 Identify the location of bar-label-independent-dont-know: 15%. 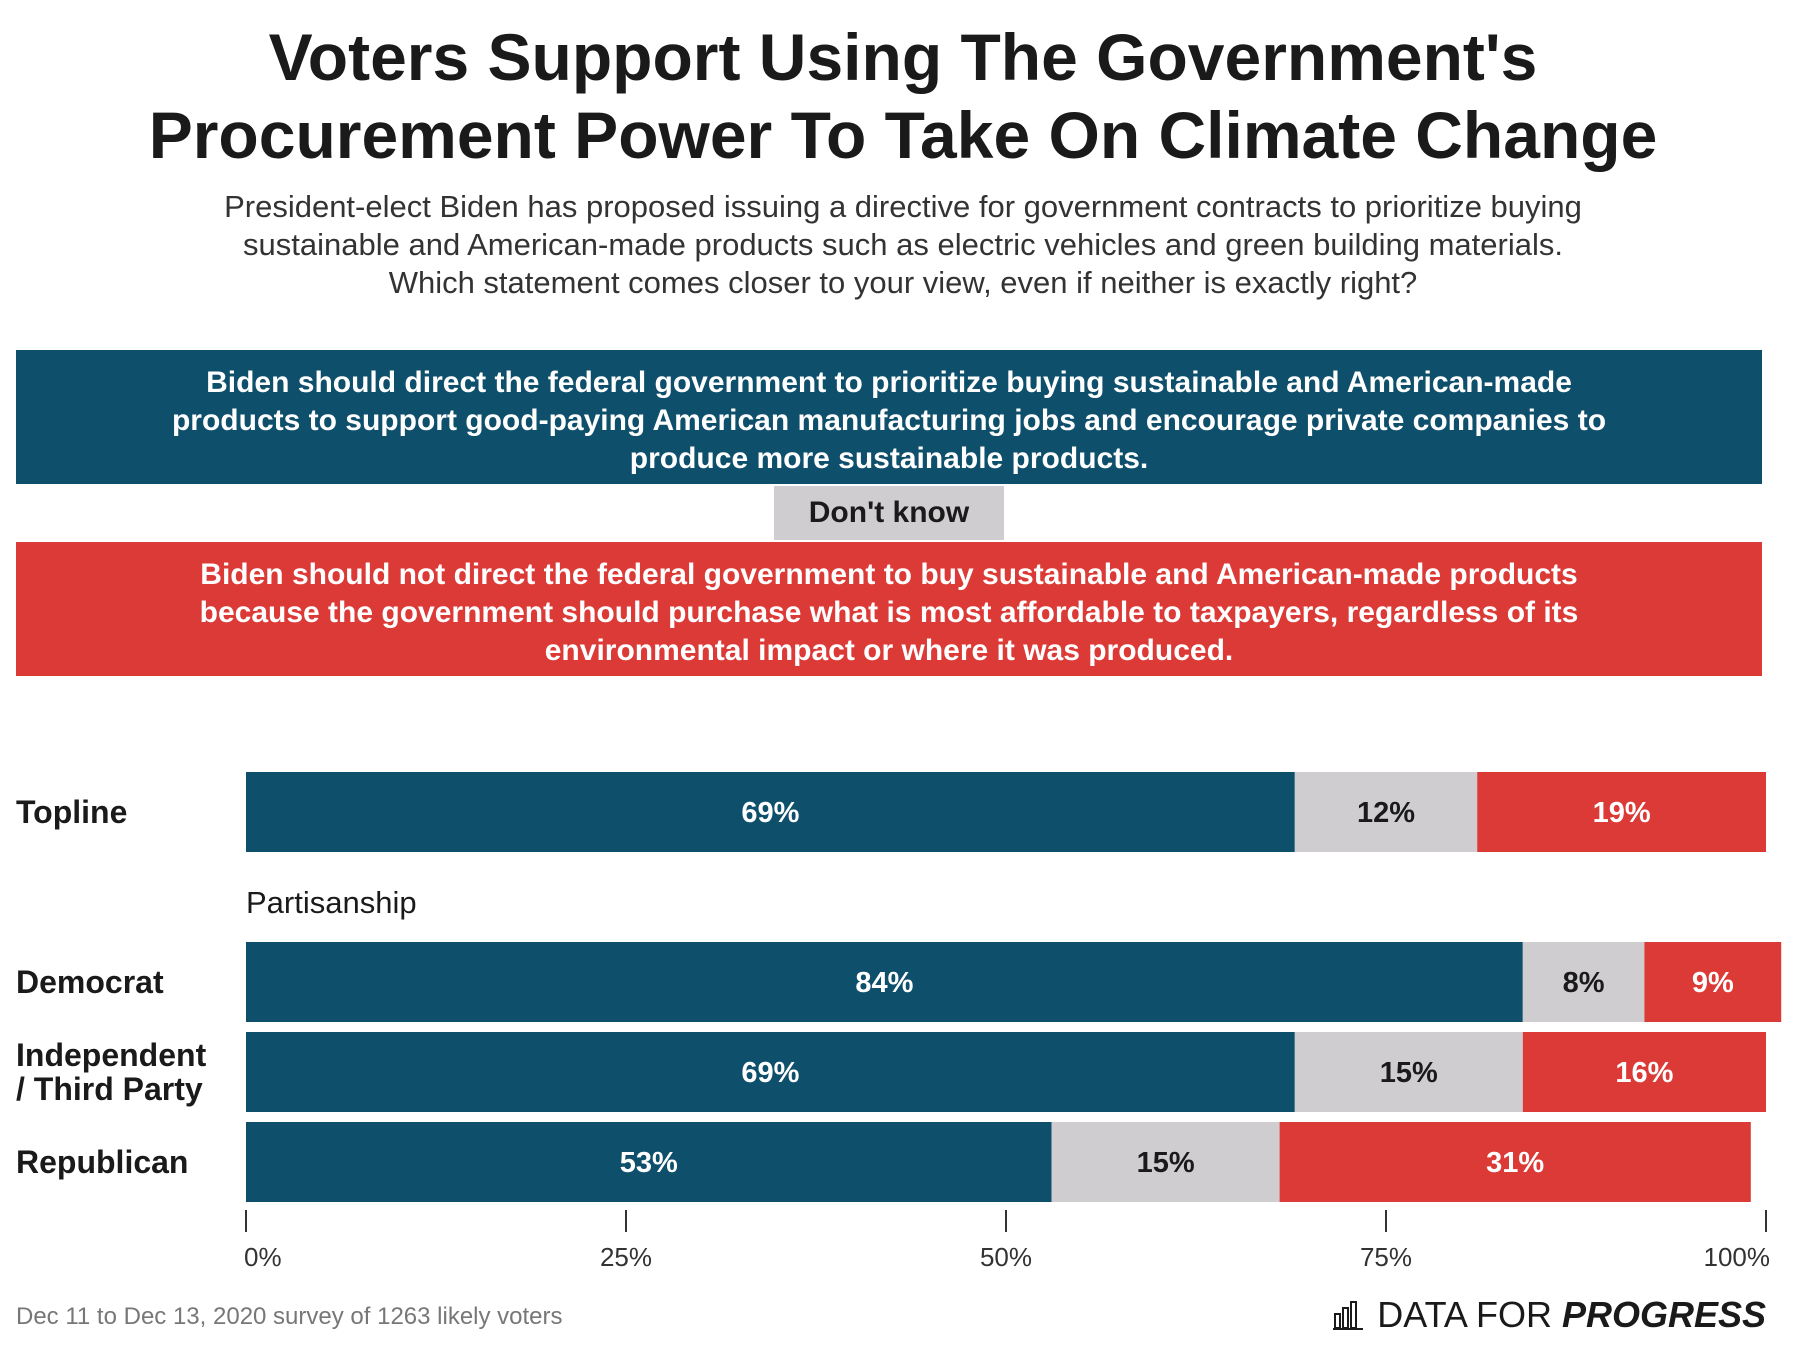
(1409, 1073).